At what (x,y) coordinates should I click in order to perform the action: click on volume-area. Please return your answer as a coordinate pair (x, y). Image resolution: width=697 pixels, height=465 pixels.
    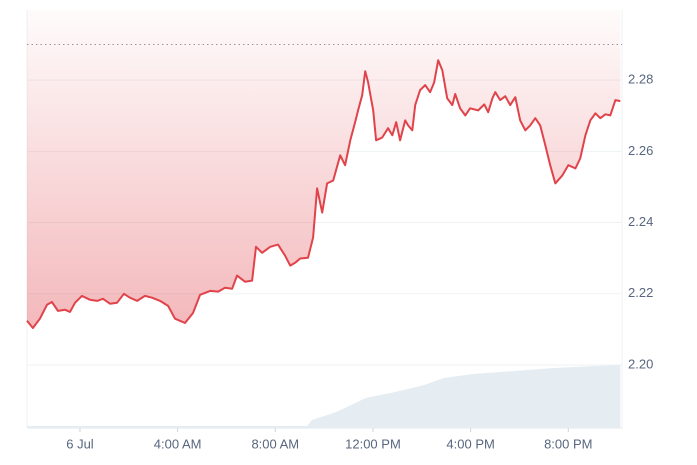
    Looking at the image, I should click on (324, 396).